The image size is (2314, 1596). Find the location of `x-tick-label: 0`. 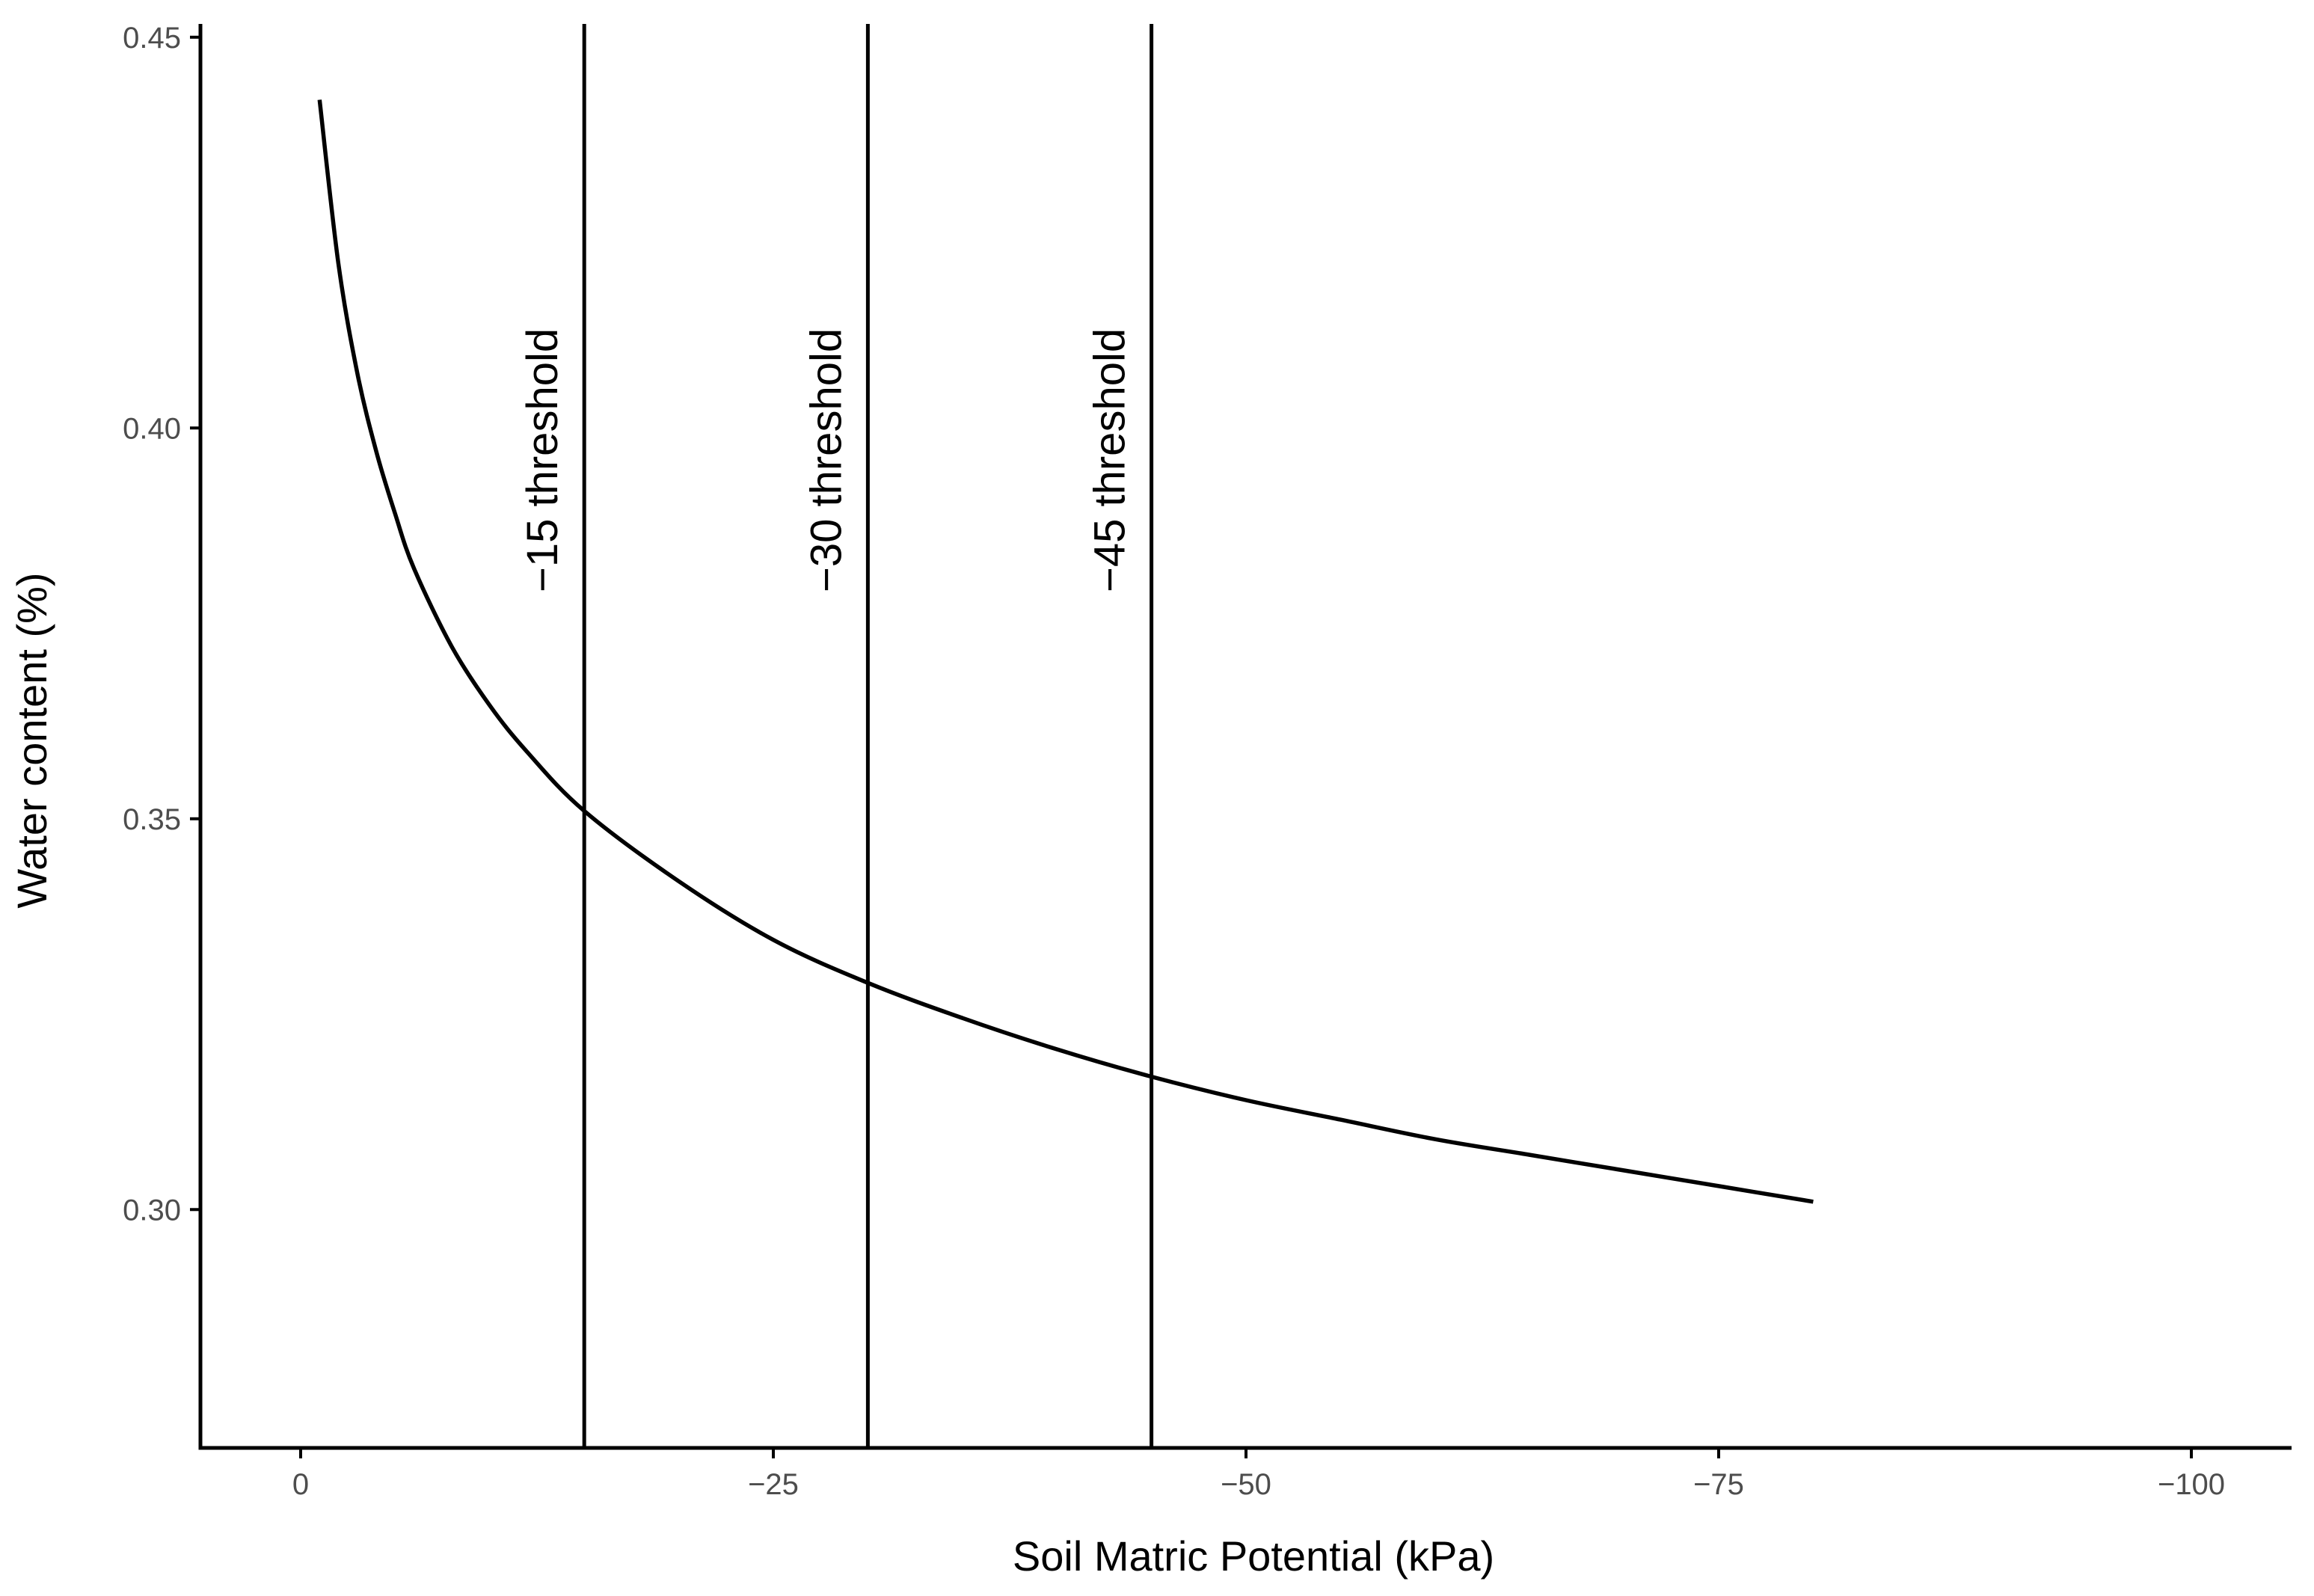

x-tick-label: 0 is located at coordinates (300, 1484).